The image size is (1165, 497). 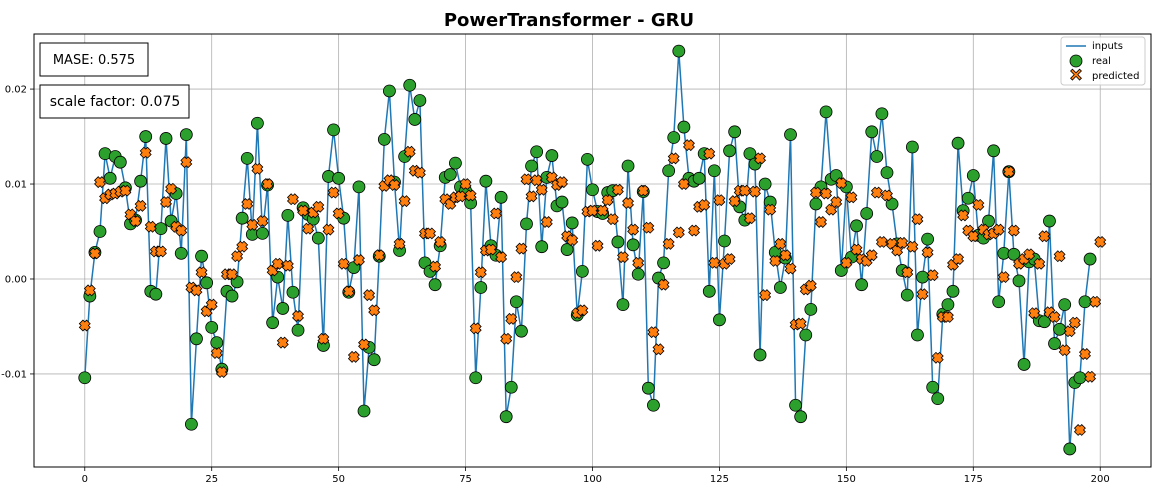 I want to click on x-tick-label: 125, so click(x=719, y=479).